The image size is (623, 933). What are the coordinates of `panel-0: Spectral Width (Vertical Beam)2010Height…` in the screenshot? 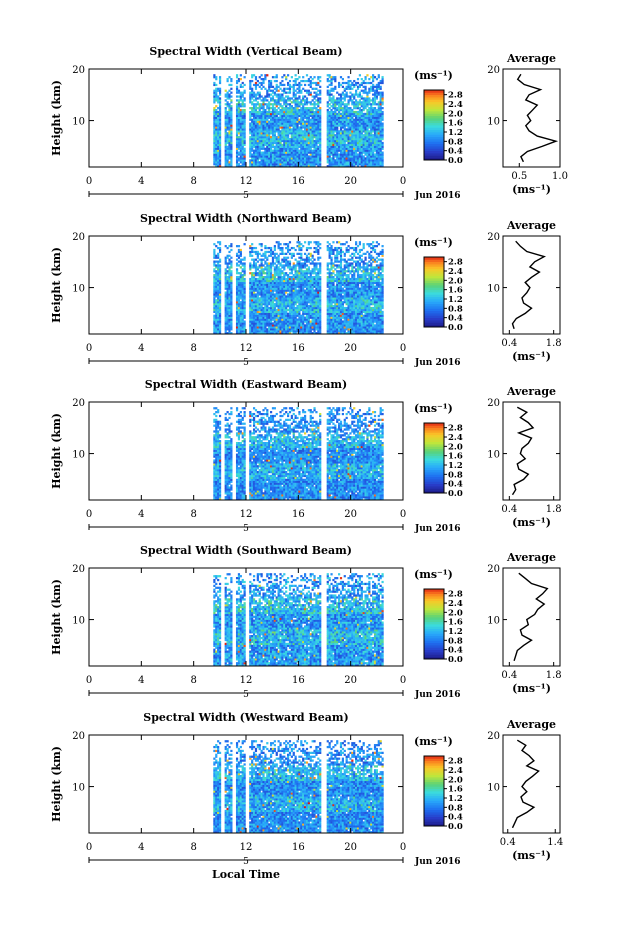 It's located at (309, 123).